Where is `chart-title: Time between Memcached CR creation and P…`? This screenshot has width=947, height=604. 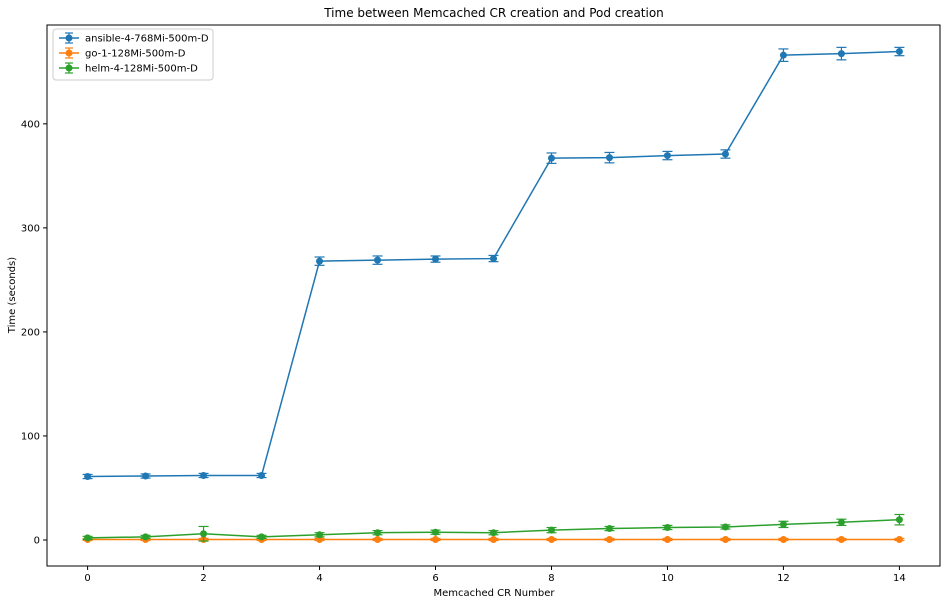
chart-title: Time between Memcached CR creation and P… is located at coordinates (493, 13).